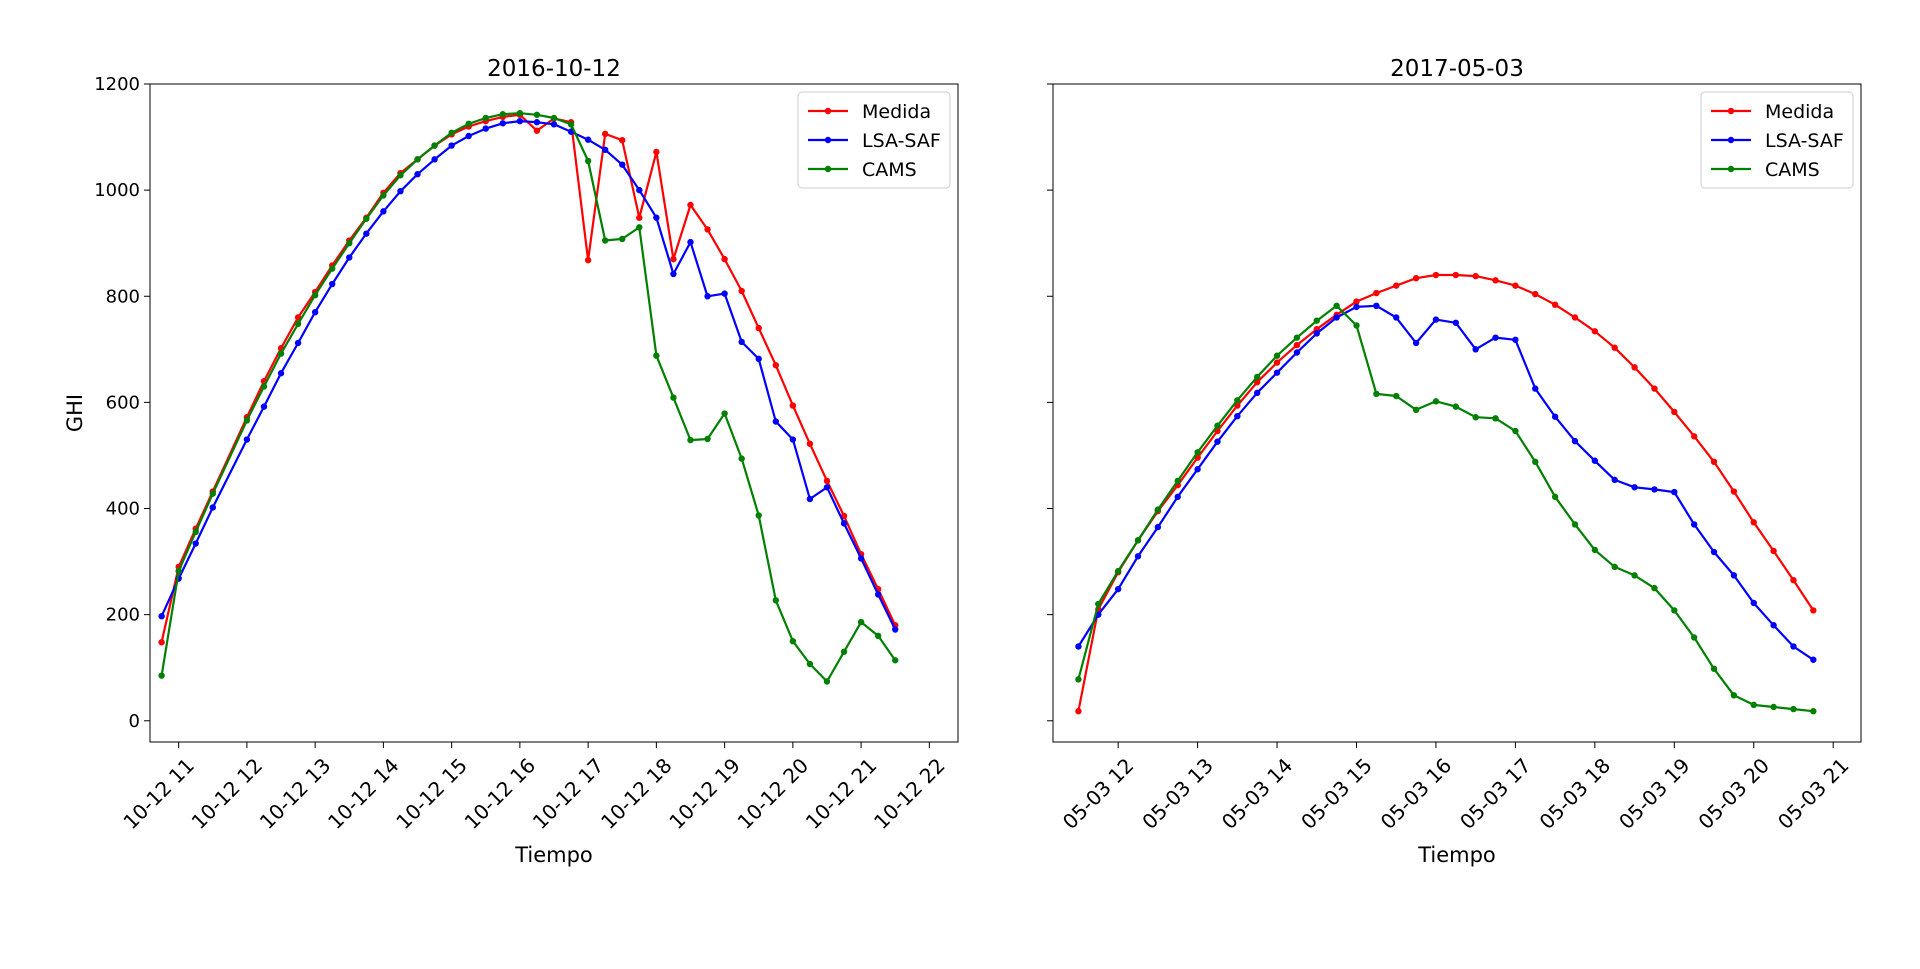  What do you see at coordinates (295, 793) in the screenshot?
I see `x-tick-label: 10-12 13` at bounding box center [295, 793].